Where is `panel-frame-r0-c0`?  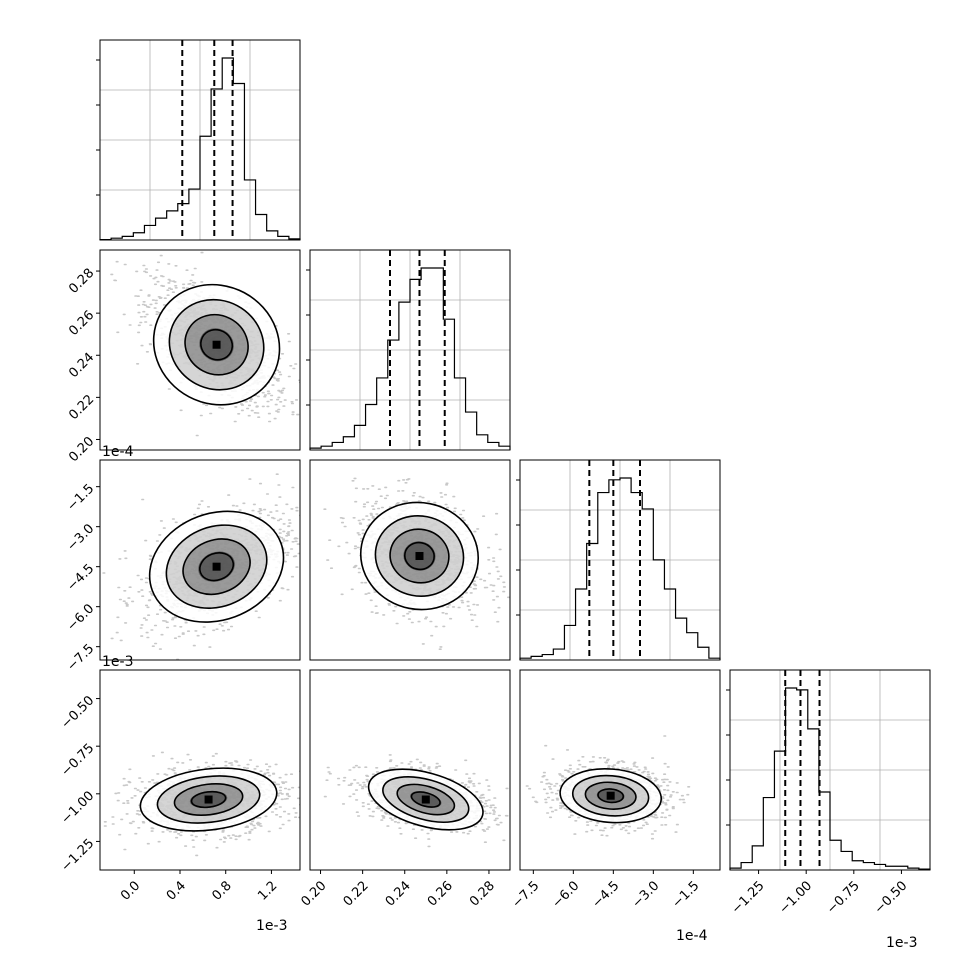
panel-frame-r0-c0 is located at coordinates (200, 140).